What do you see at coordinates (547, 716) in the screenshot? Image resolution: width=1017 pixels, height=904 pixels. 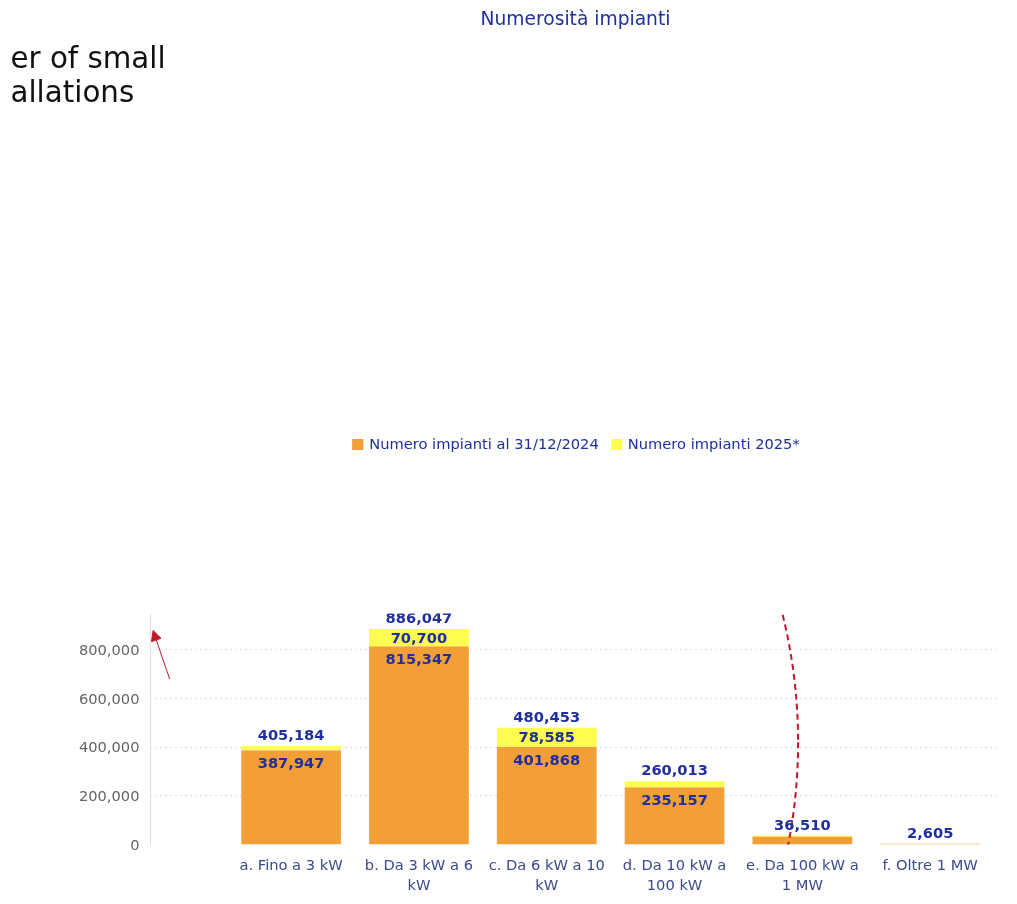 I see `total-label: 480,453` at bounding box center [547, 716].